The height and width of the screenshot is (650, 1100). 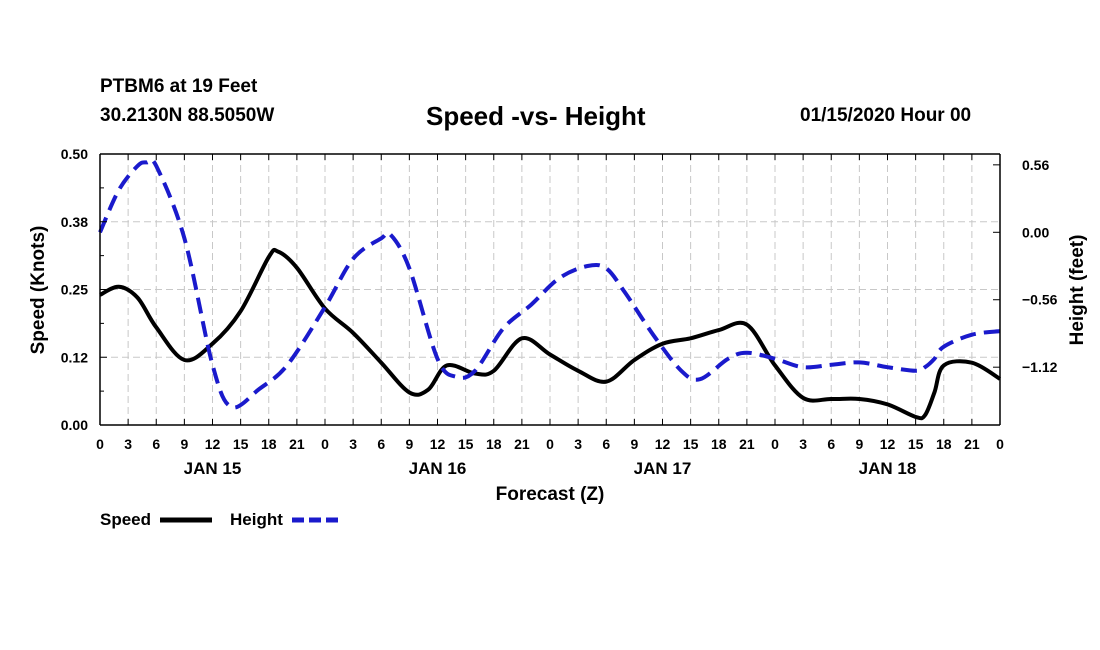 I want to click on forecast-date: 01/15/2020 Hour 00, so click(x=886, y=115).